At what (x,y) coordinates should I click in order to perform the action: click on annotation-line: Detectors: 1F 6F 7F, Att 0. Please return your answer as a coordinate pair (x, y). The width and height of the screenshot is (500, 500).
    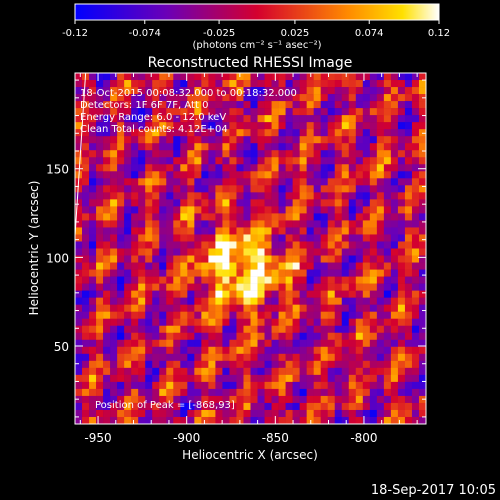
    Looking at the image, I should click on (144, 105).